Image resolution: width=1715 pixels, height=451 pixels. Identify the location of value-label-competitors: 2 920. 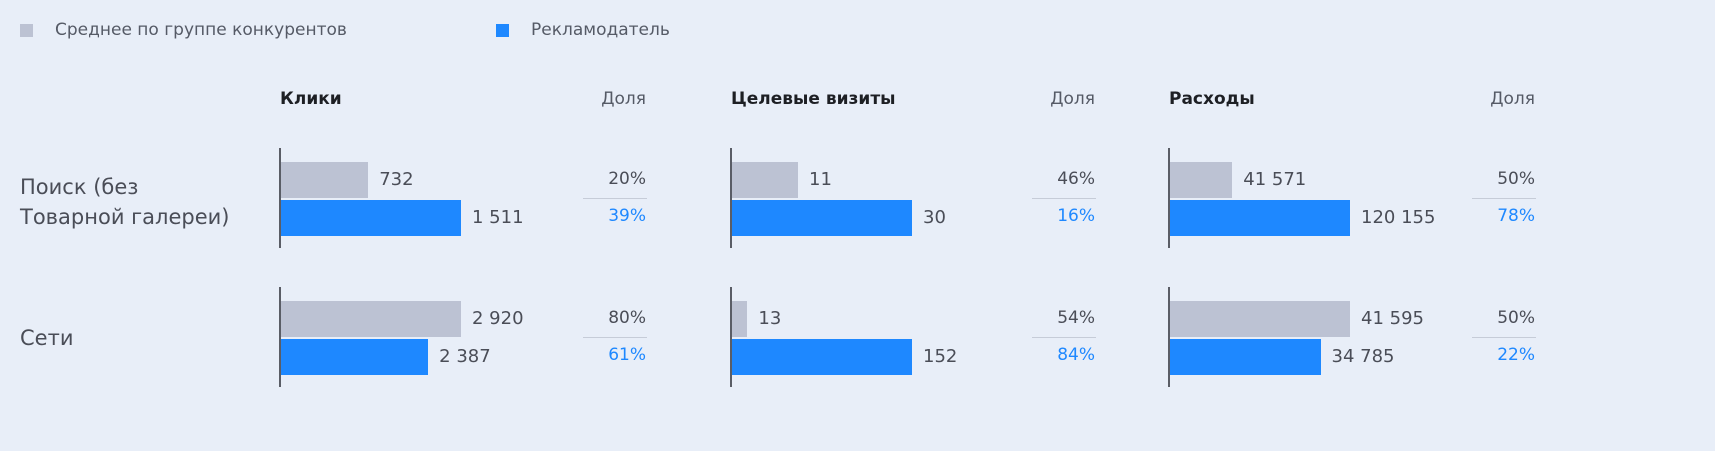
(498, 318).